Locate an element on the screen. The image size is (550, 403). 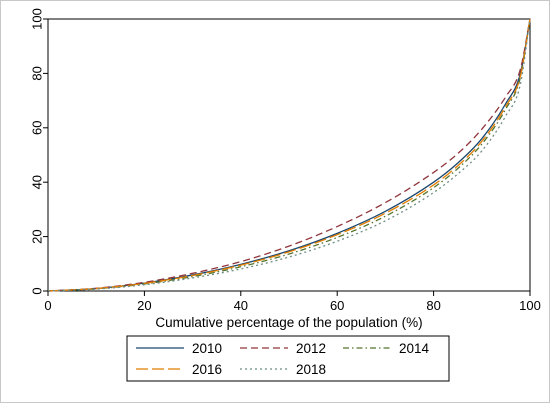
legend-layer: 2010 2012 2014 2016 2018 is located at coordinates (283, 359).